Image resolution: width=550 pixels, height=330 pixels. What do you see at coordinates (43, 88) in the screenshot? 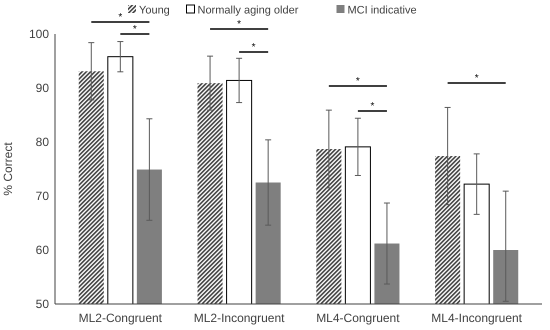
I see `y-tick-label: 90` at bounding box center [43, 88].